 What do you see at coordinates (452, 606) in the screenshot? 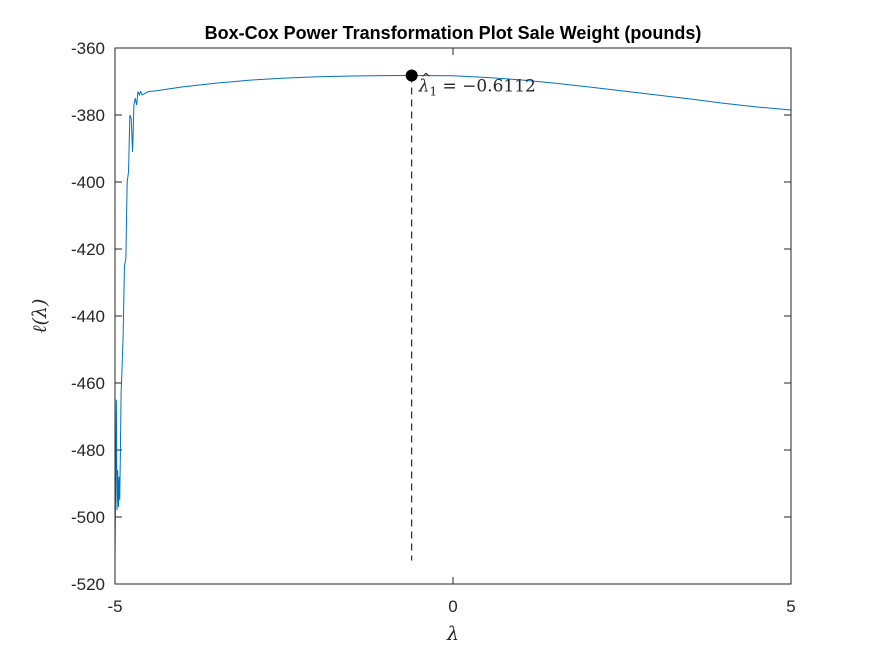
I see `x-tick-label: 0` at bounding box center [452, 606].